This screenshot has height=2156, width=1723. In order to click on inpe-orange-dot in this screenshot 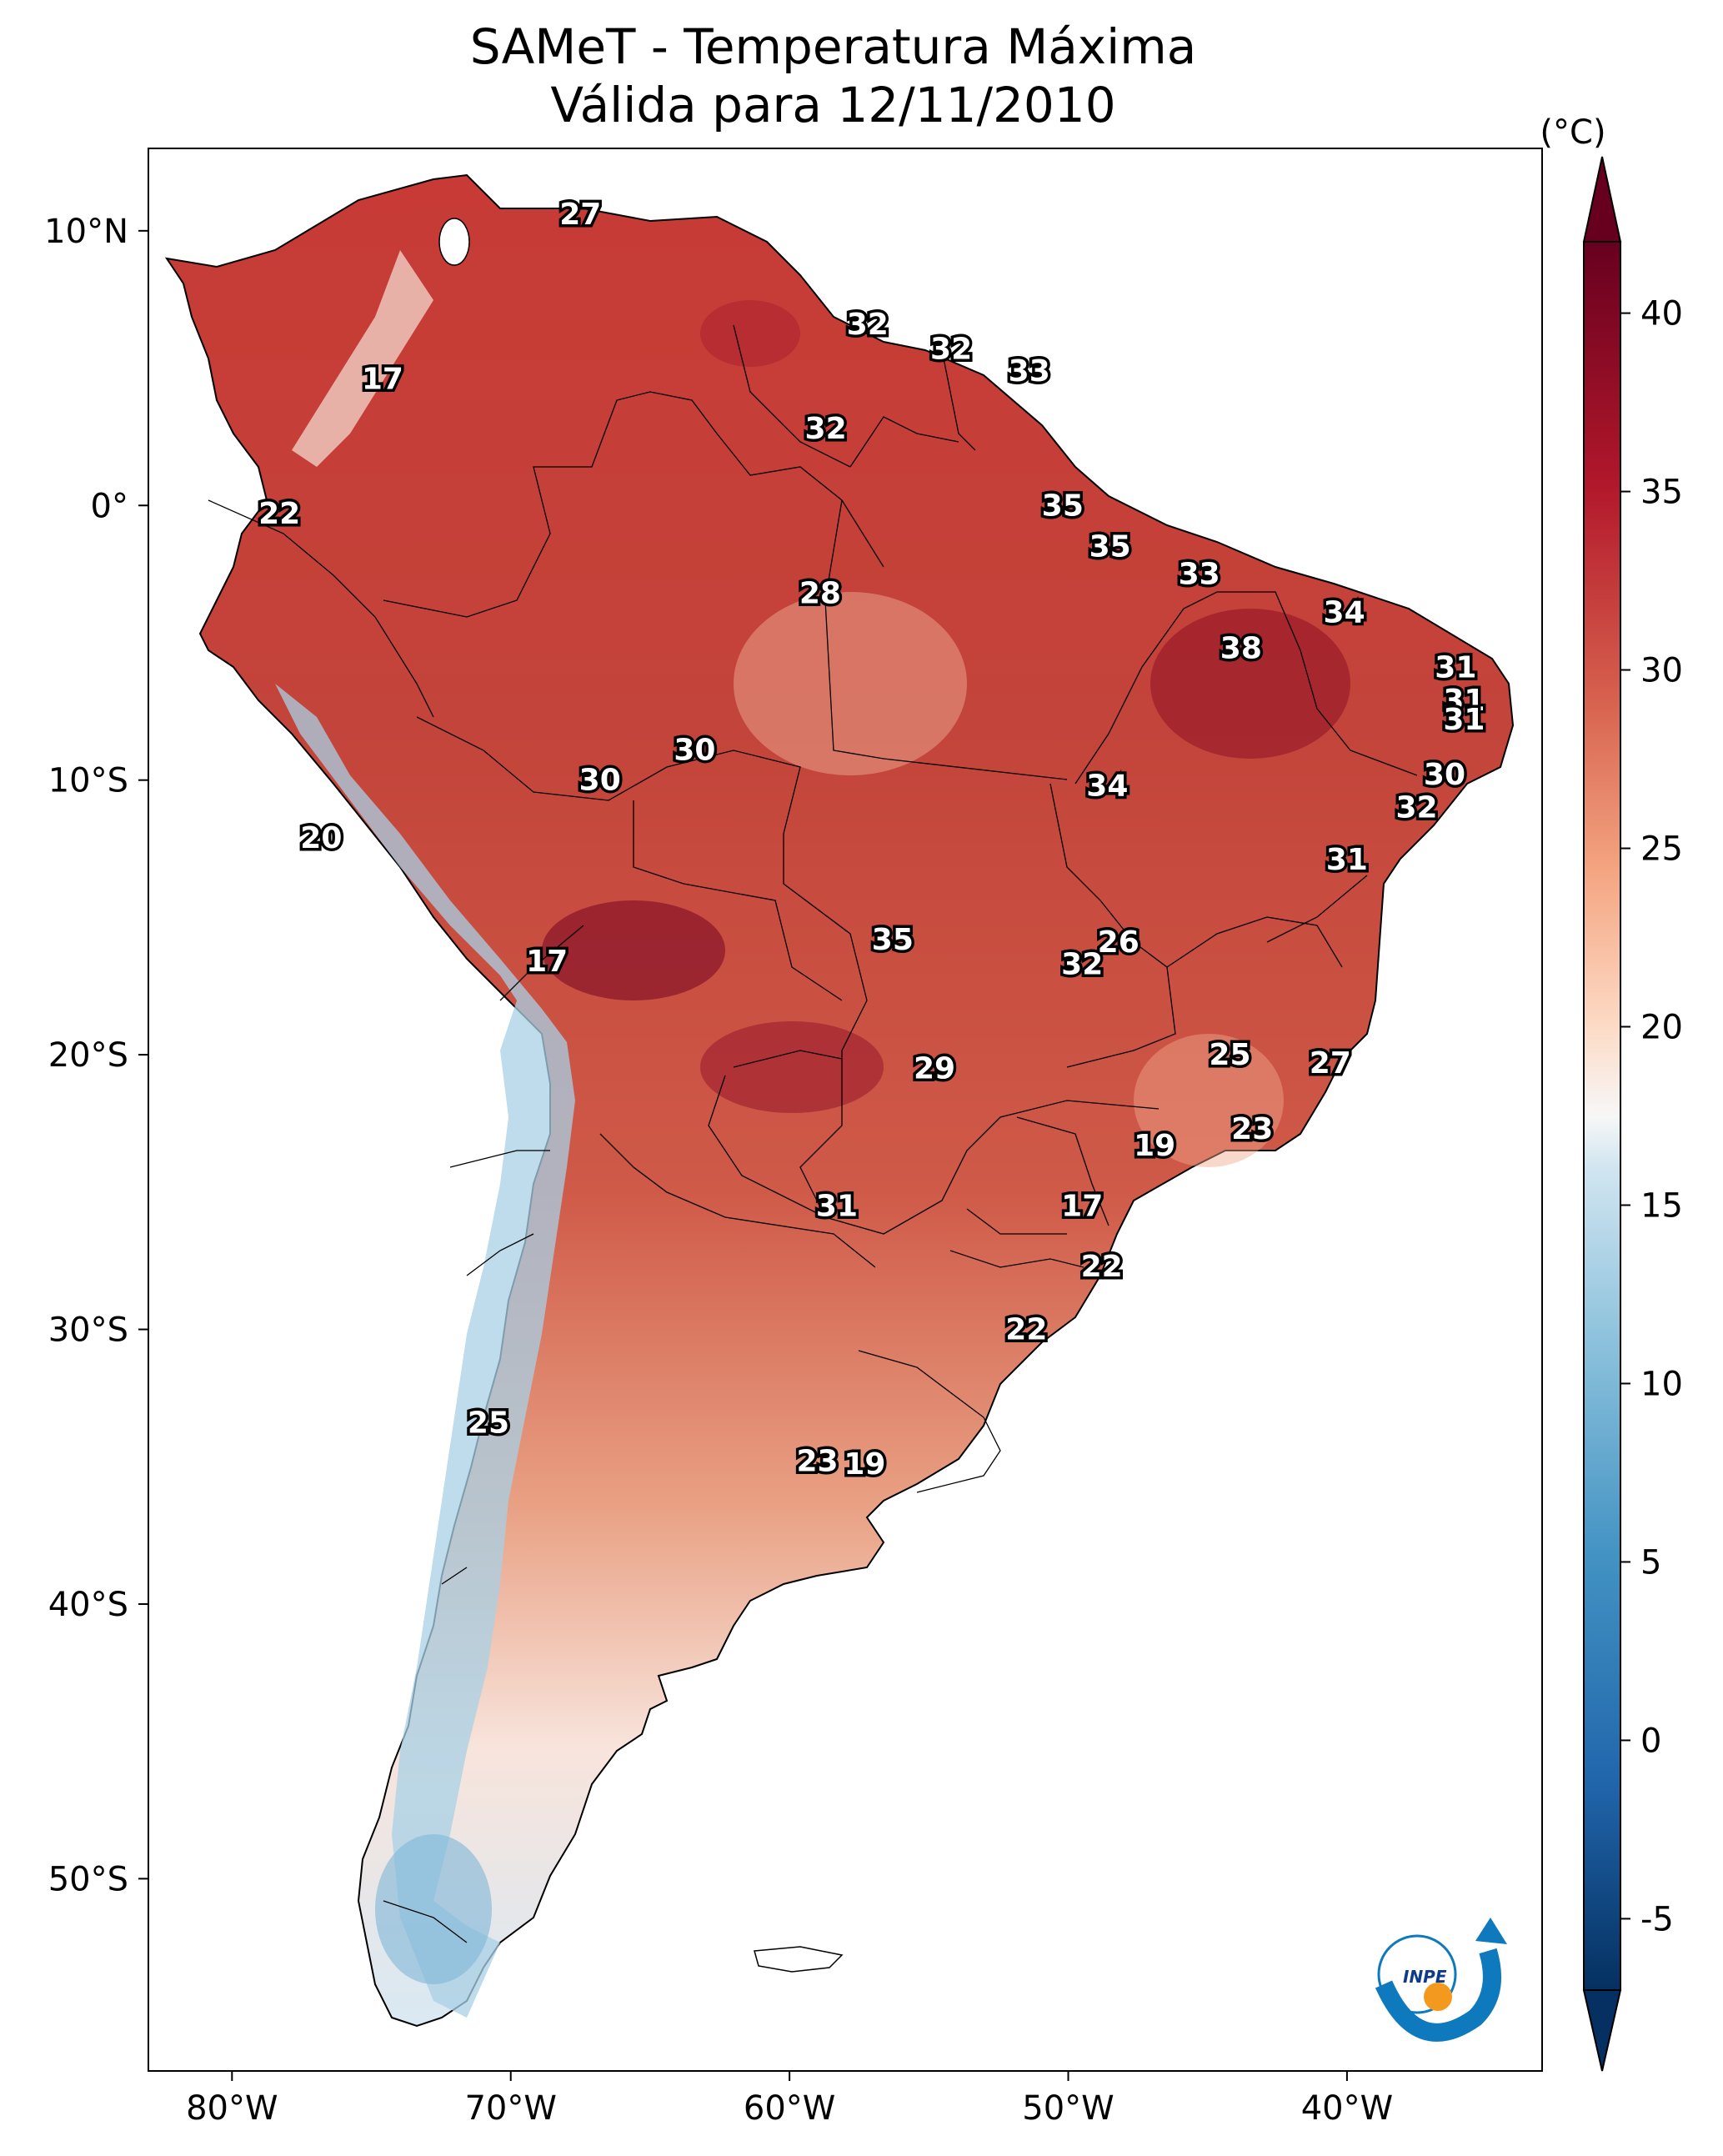, I will do `click(1438, 1997)`.